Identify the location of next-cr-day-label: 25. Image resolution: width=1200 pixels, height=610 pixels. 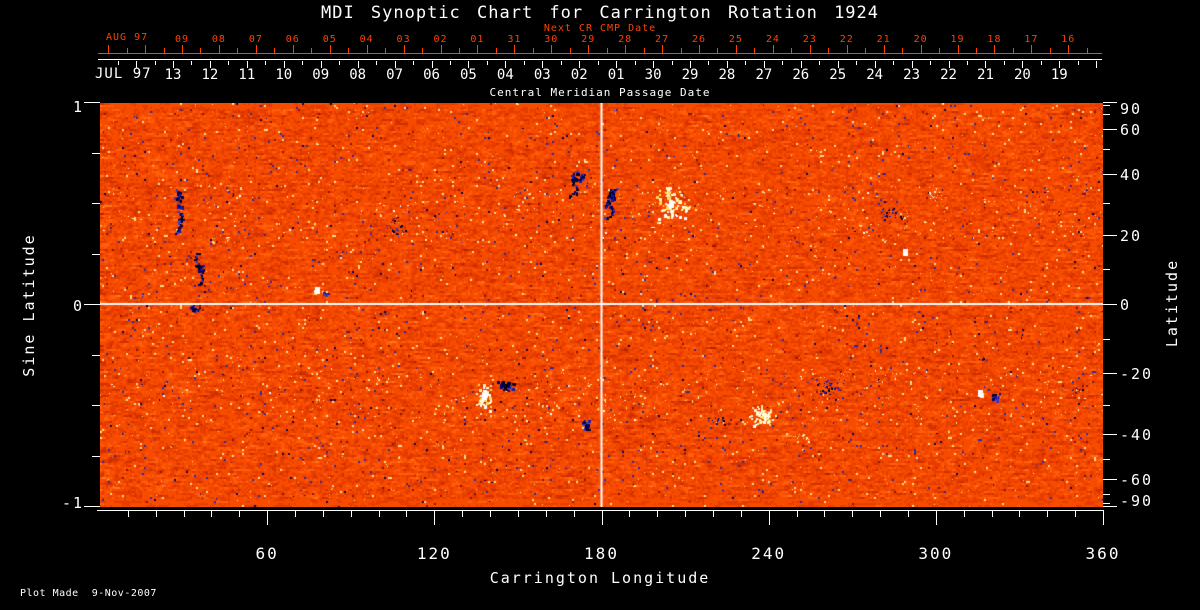
(735, 39).